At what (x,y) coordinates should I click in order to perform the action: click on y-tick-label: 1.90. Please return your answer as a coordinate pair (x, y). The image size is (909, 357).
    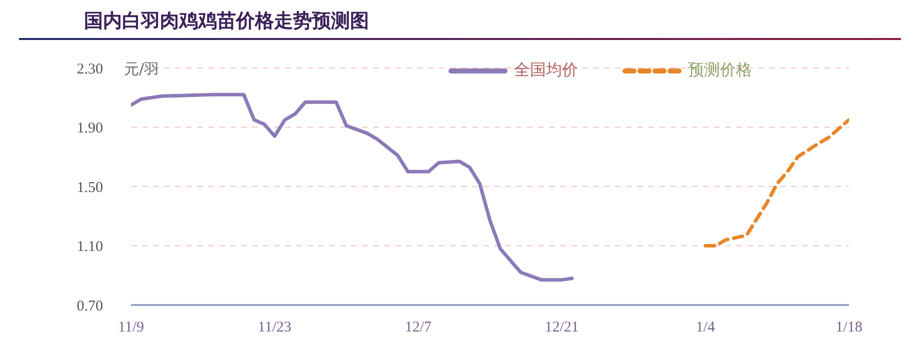
    Looking at the image, I should click on (89, 128).